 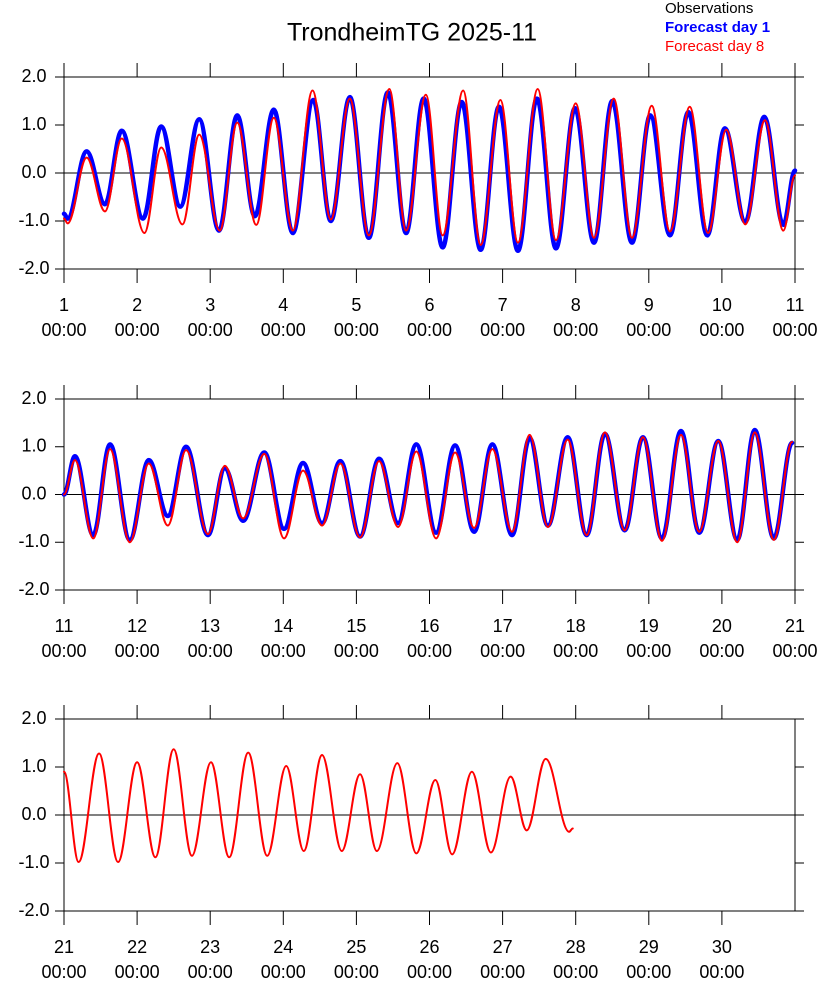 What do you see at coordinates (576, 305) in the screenshot?
I see `x-tick-label: 8` at bounding box center [576, 305].